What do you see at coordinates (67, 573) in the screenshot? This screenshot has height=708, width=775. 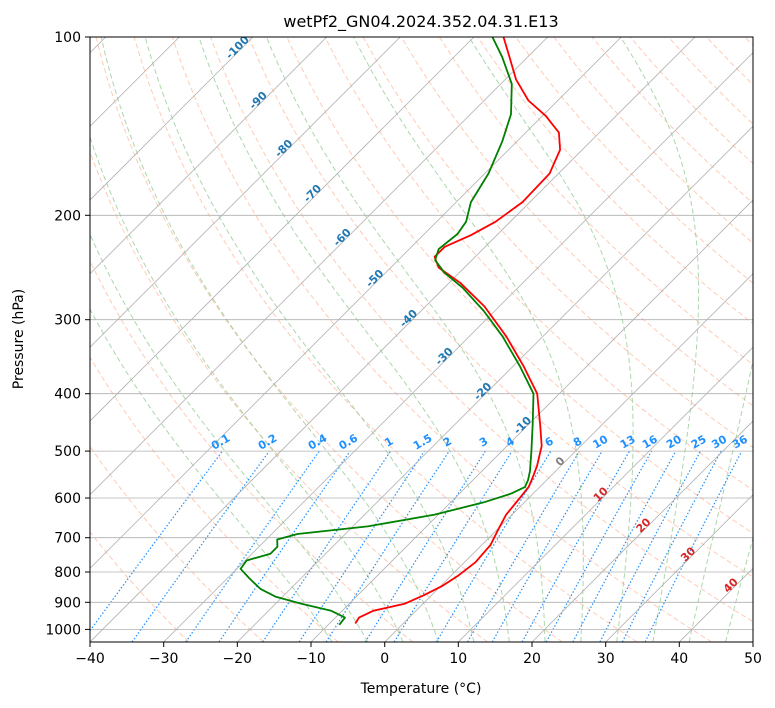 I see `y-tick-label: 800` at bounding box center [67, 573].